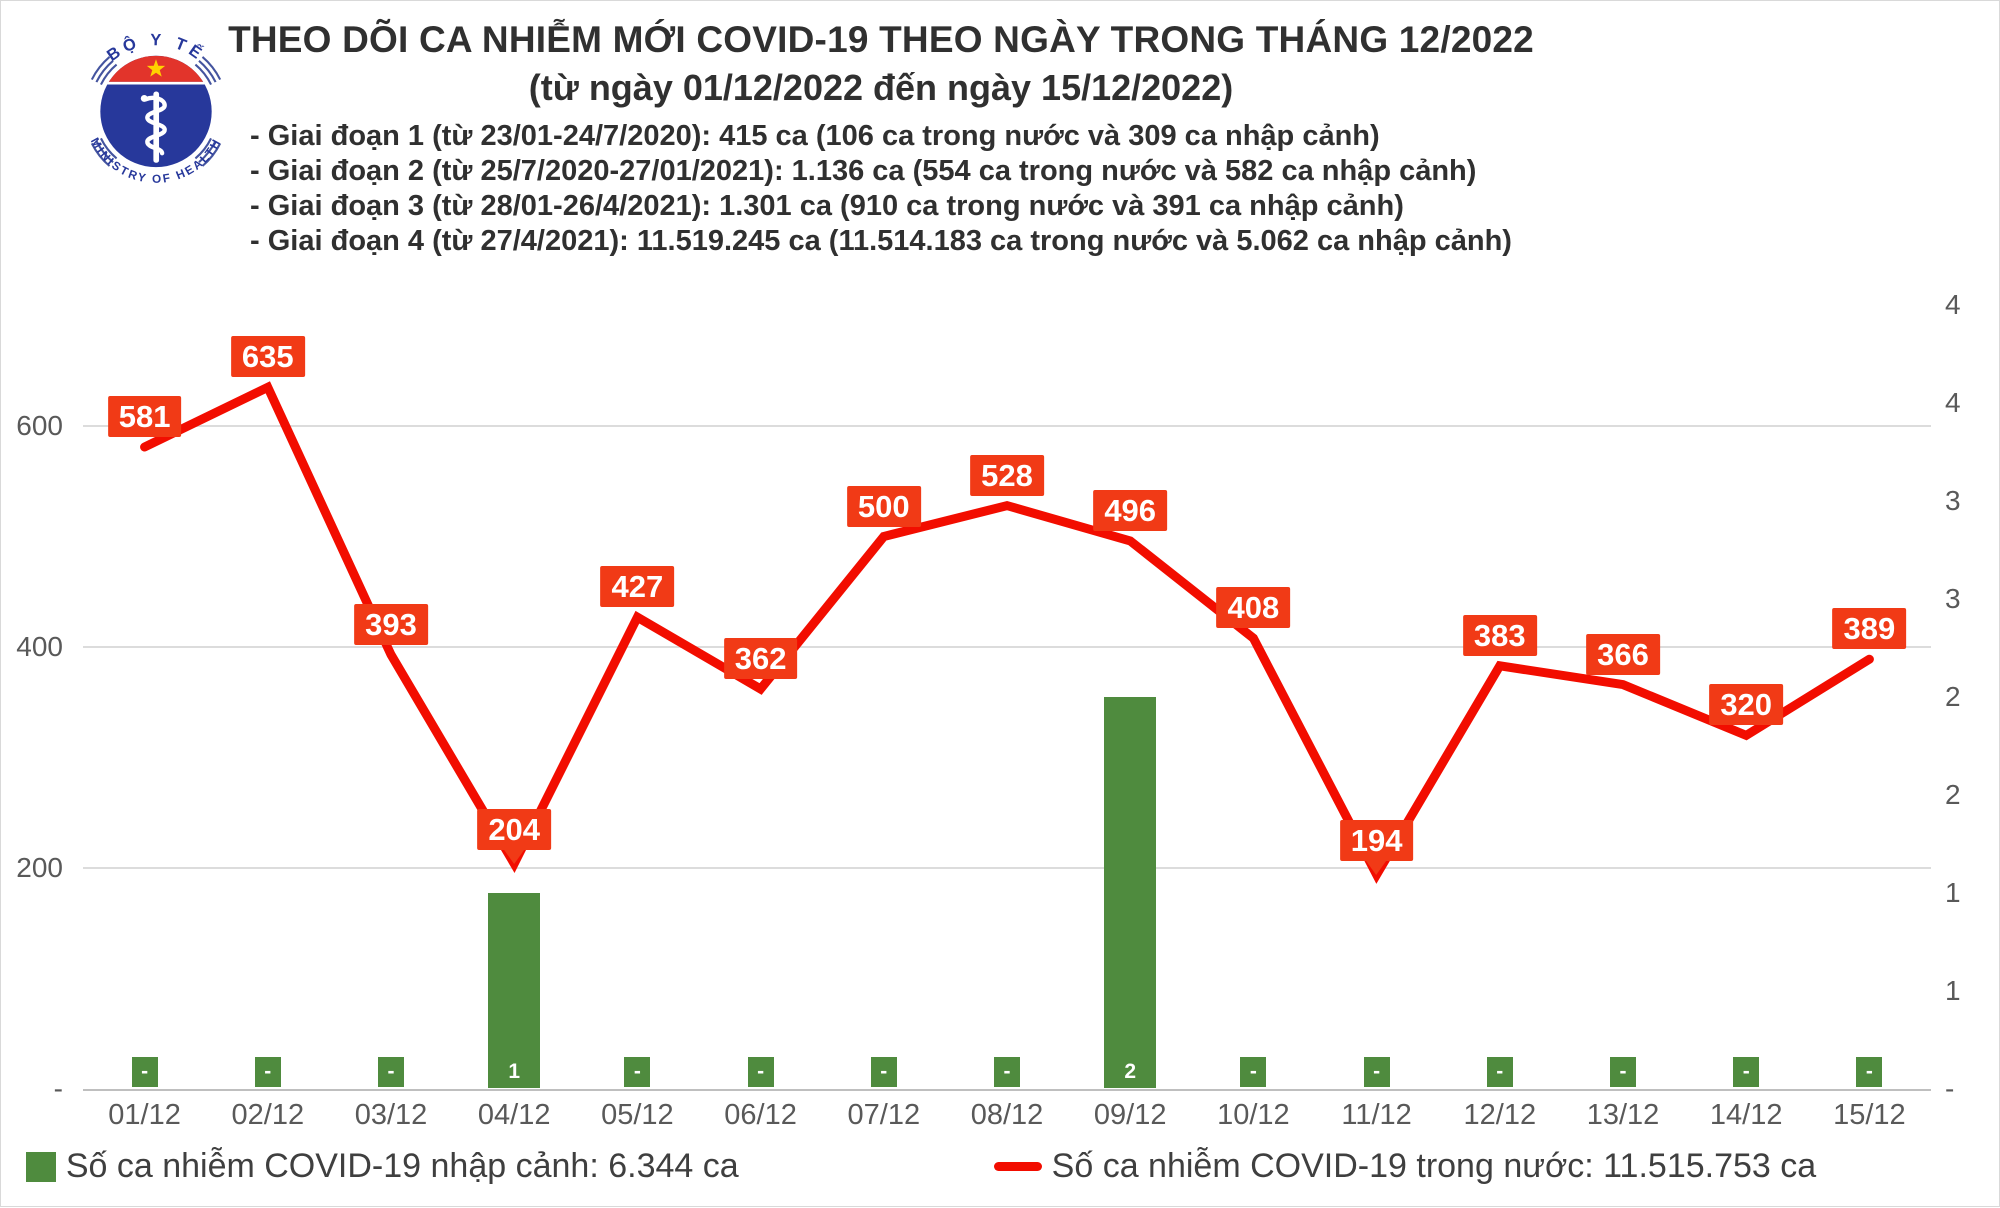 This screenshot has width=2000, height=1208. Describe the element at coordinates (760, 658) in the screenshot. I see `line-data-label: 362` at that location.